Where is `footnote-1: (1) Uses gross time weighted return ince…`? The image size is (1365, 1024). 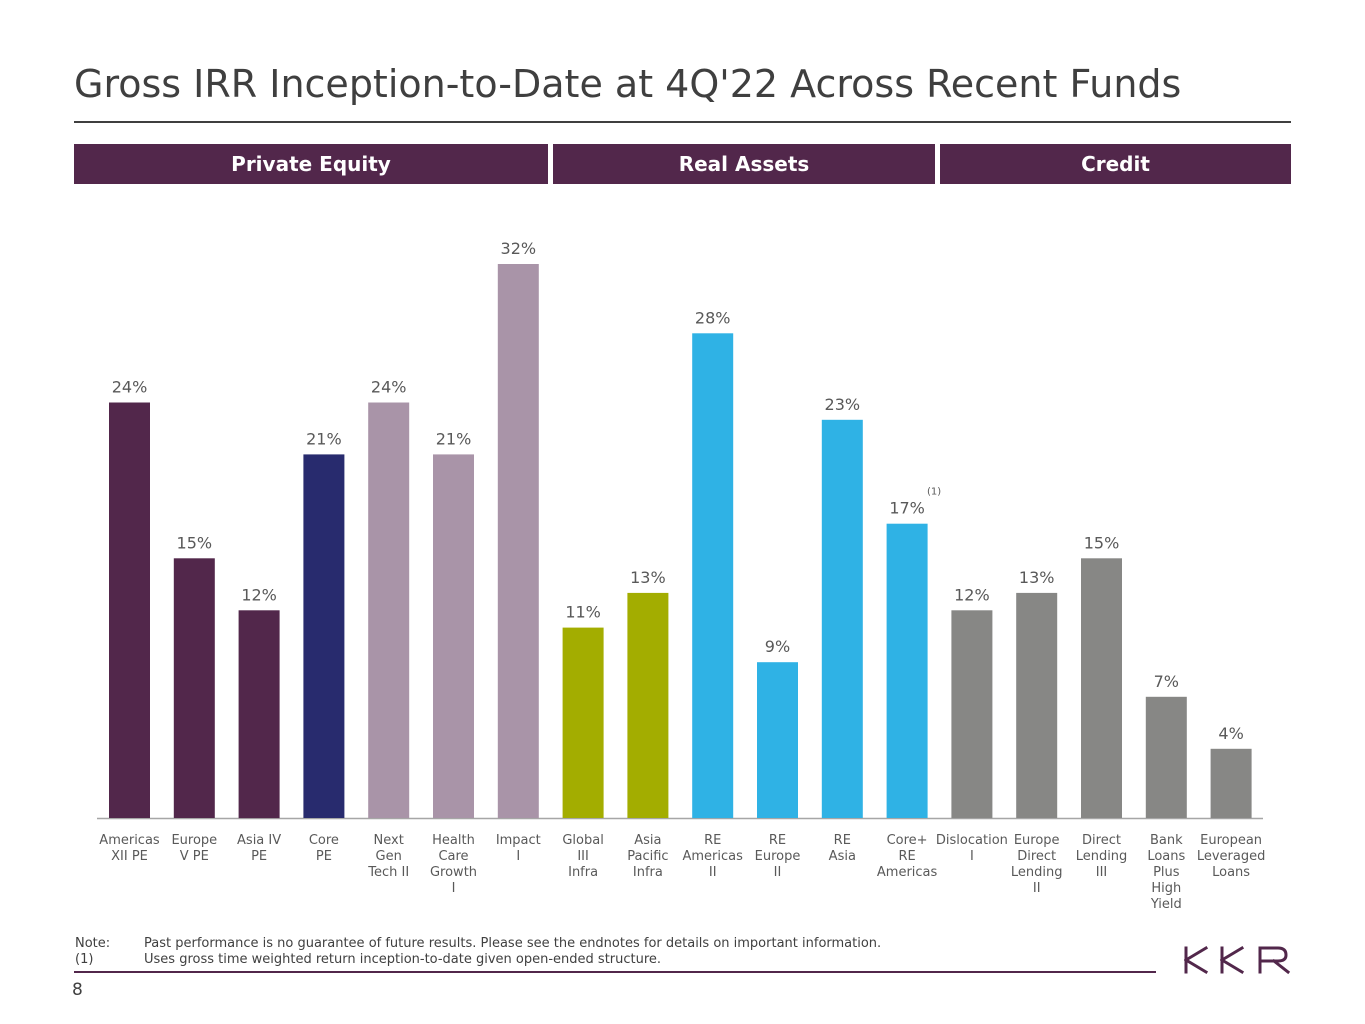
footnote-1: (1) Uses gross time weighted return ince… is located at coordinates (478, 960).